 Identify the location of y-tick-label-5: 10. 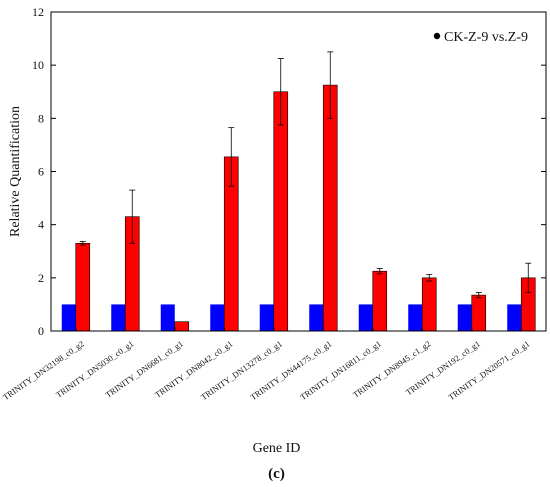
(38, 65).